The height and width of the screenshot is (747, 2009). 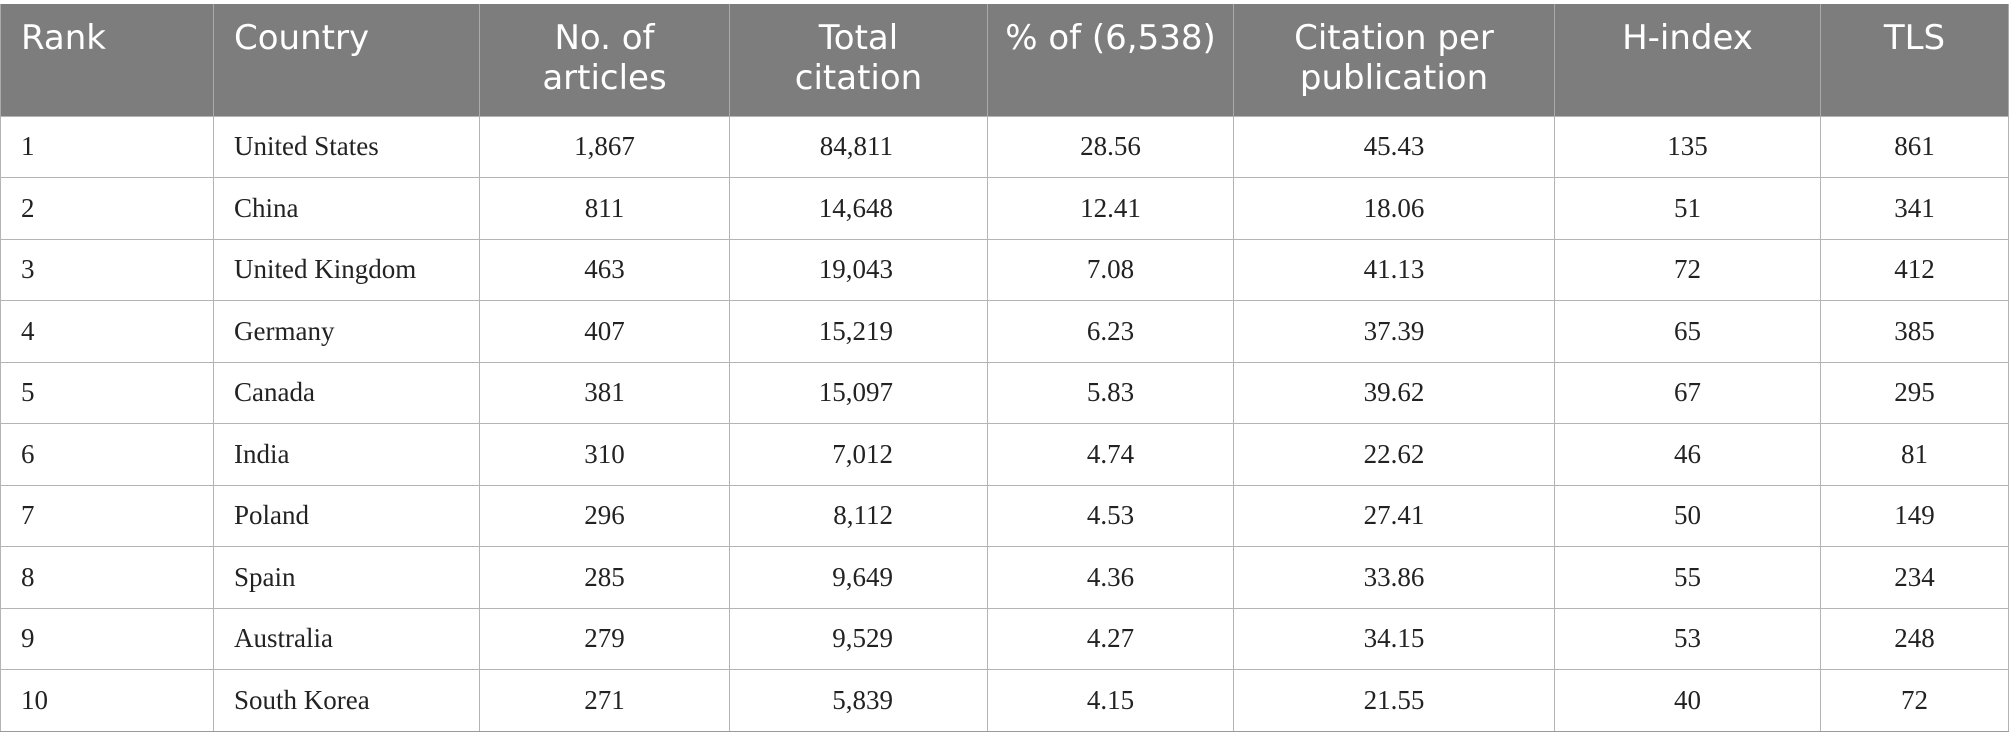 I want to click on cell-percent: 4.53, so click(x=1110, y=515).